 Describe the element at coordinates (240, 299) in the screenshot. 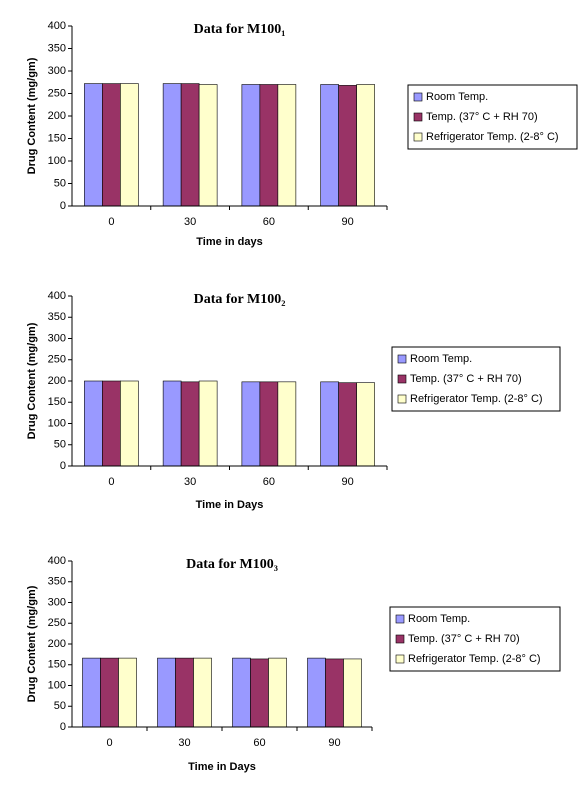

I see `chart-title: Data for M100₂` at that location.